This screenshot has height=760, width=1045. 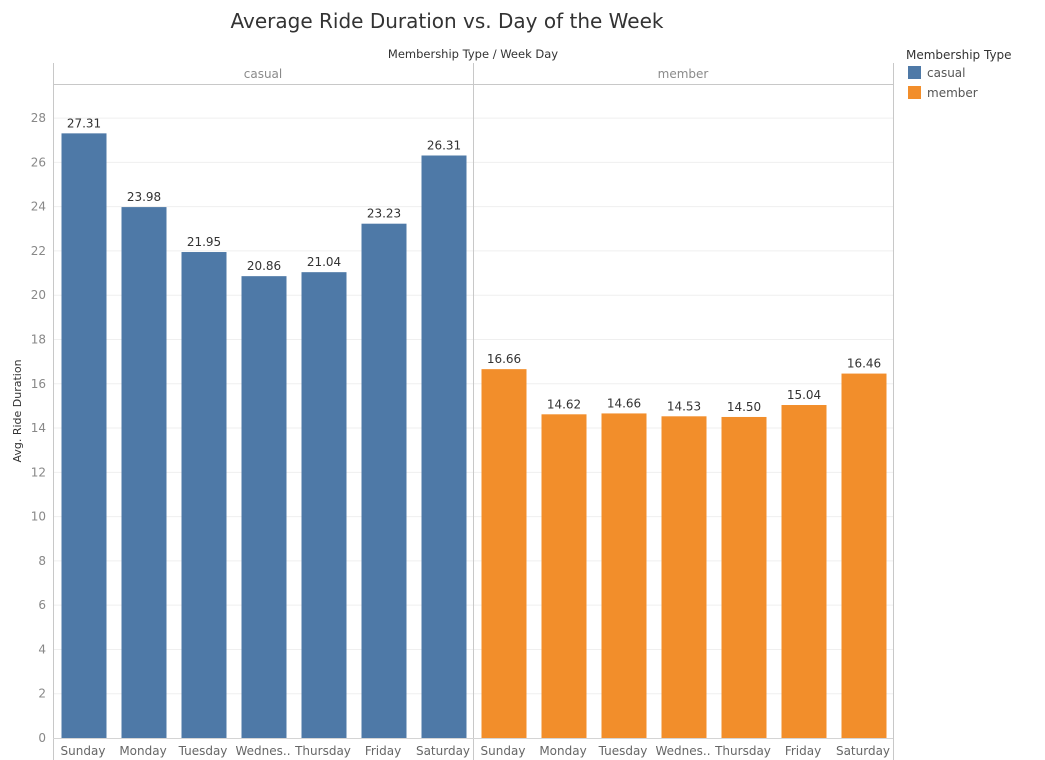 I want to click on data-label: 14.53, so click(x=684, y=406).